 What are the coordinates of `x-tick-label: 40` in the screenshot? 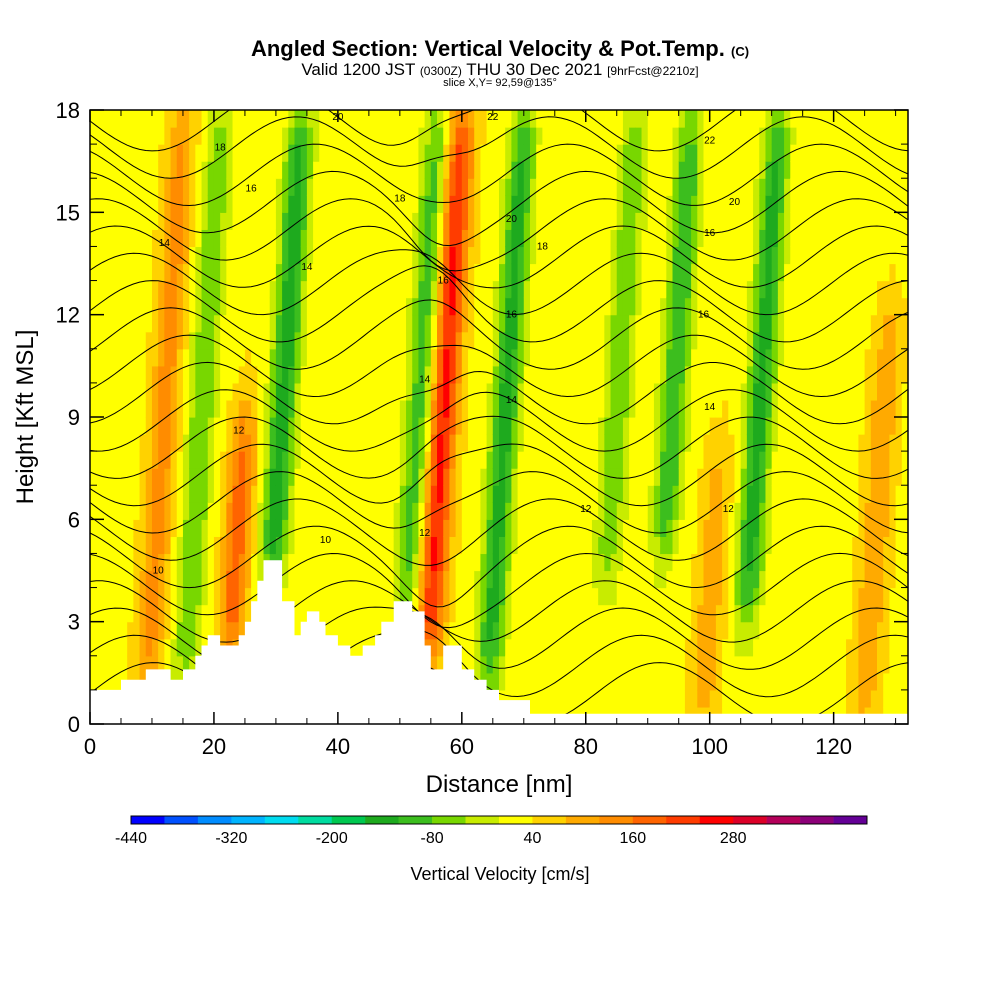 It's located at (338, 746).